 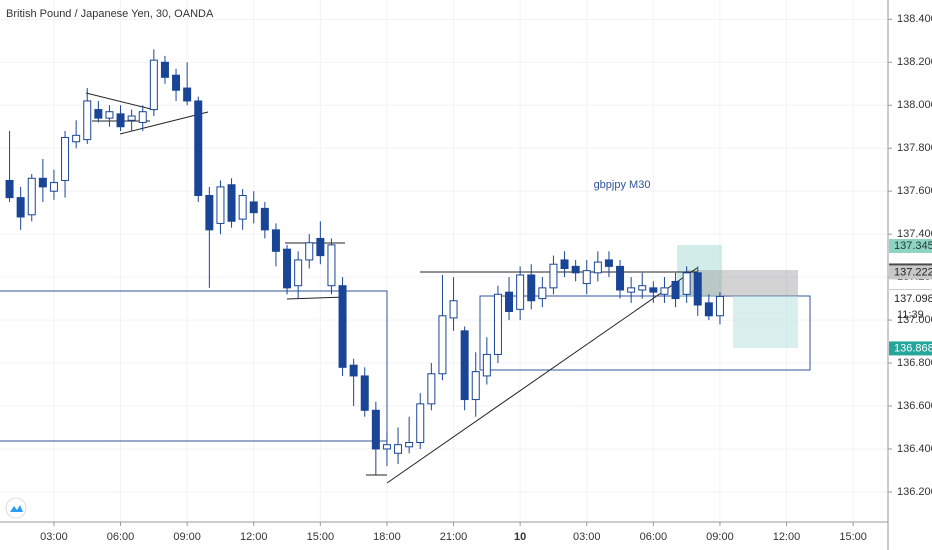 What do you see at coordinates (914, 105) in the screenshot?
I see `y-tick-label: 138.000` at bounding box center [914, 105].